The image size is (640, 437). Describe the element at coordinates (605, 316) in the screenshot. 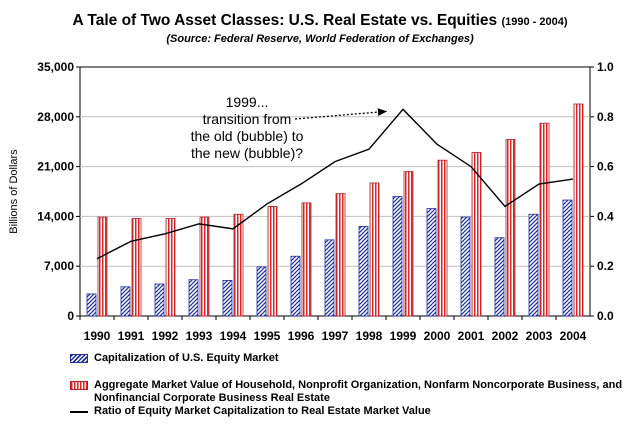

I see `y2-tick-label: 0.0` at that location.